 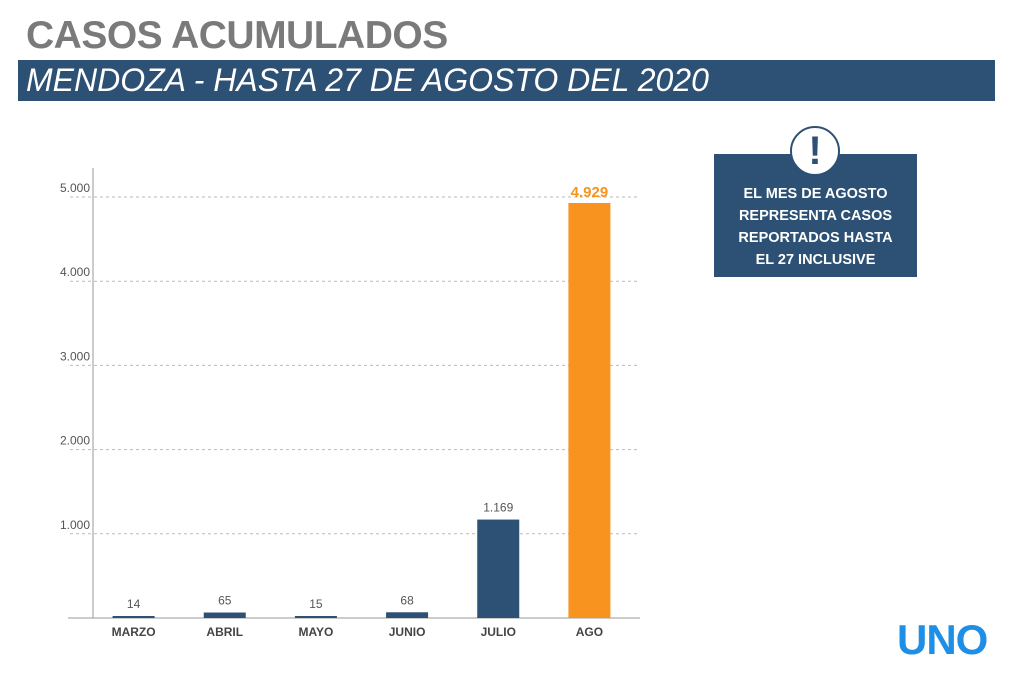 I want to click on page-title: CASOS ACUMULADOS, so click(x=237, y=35).